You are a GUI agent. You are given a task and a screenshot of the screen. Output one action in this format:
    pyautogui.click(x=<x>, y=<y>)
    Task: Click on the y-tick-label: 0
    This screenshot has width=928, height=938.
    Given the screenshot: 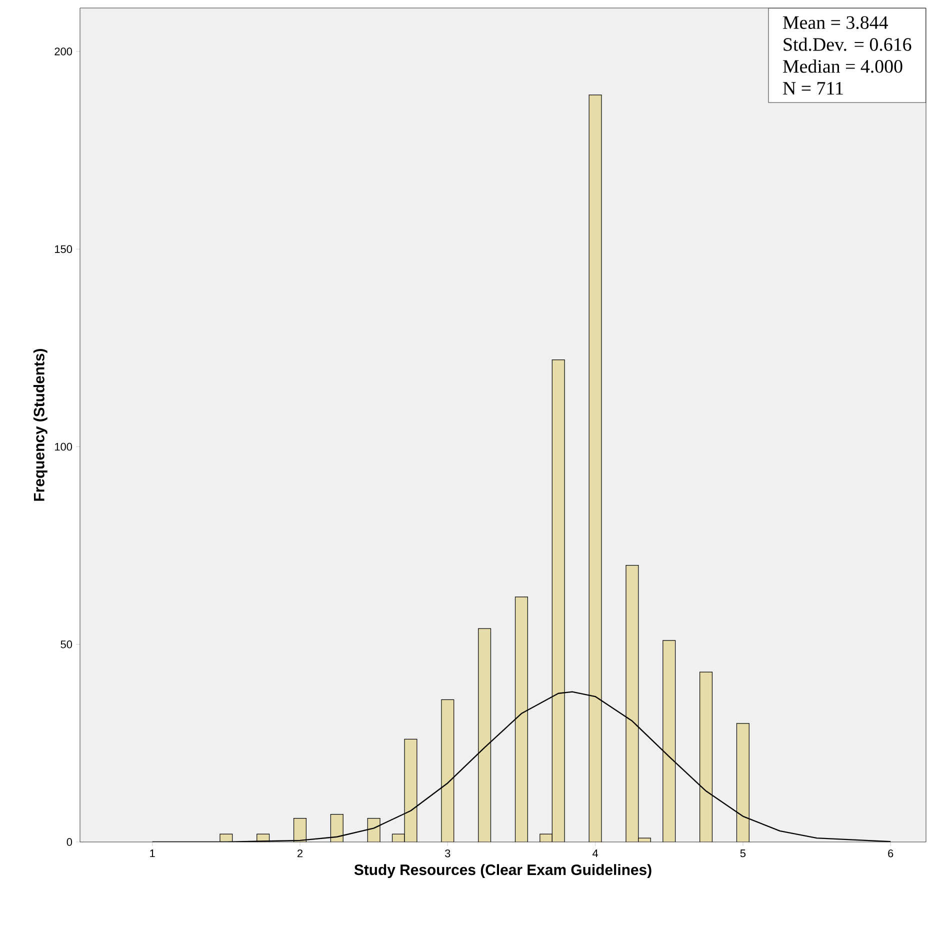 What is the action you would take?
    pyautogui.click(x=69, y=842)
    